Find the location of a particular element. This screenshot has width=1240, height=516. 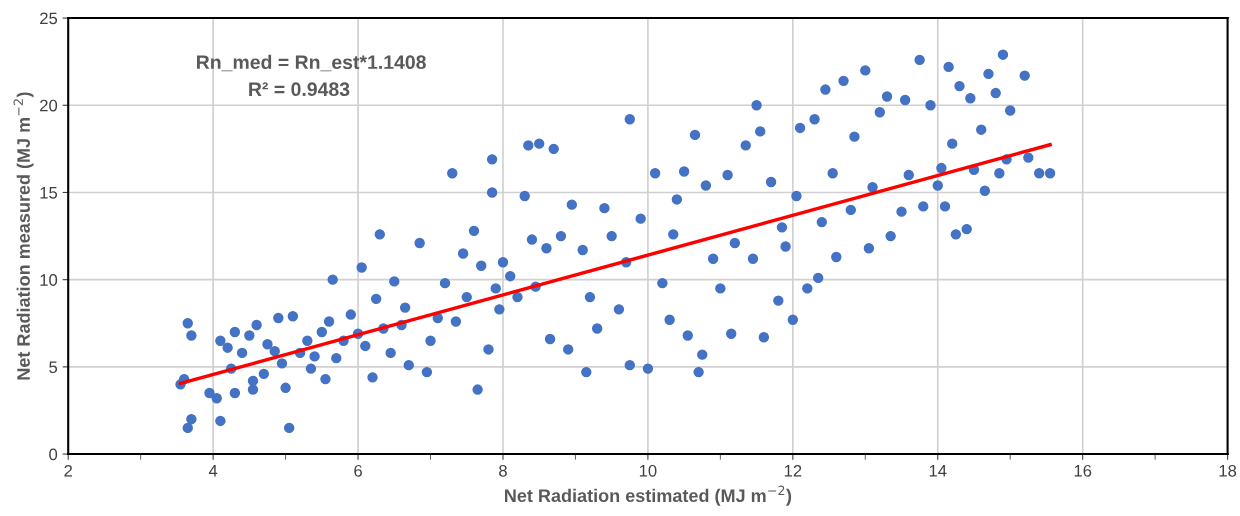

x-tick-label: 12 is located at coordinates (793, 470).